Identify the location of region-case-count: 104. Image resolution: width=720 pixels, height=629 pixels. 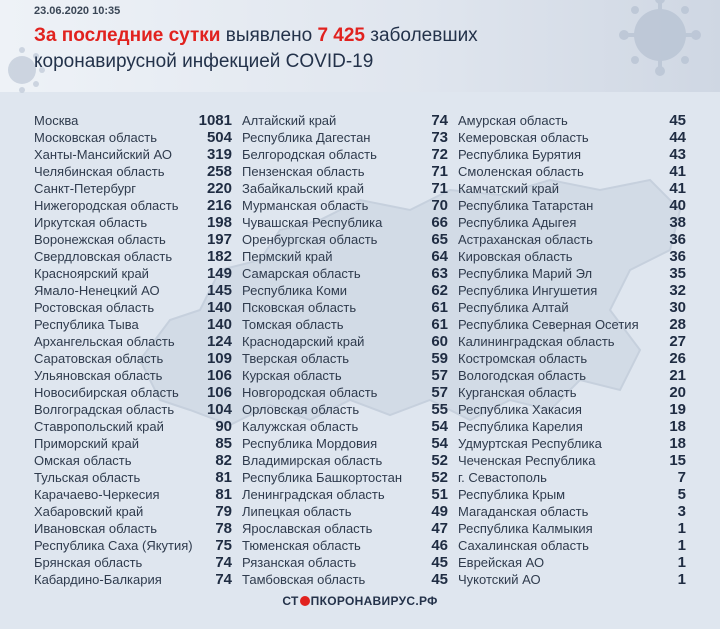
(219, 409).